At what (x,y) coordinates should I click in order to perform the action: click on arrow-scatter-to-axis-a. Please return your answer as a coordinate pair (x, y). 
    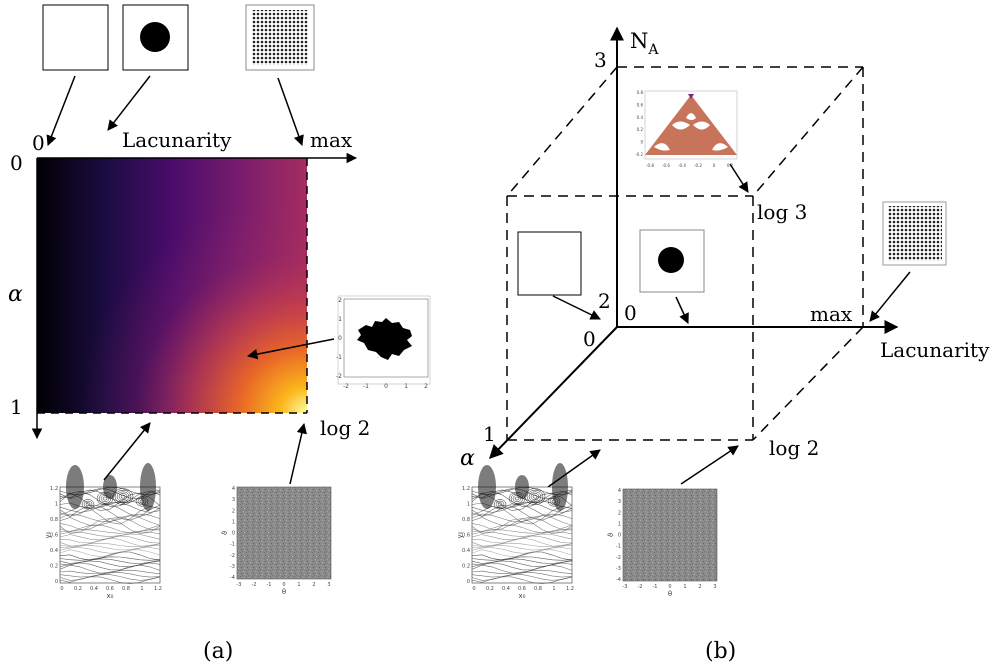
    Looking at the image, I should click on (127, 451).